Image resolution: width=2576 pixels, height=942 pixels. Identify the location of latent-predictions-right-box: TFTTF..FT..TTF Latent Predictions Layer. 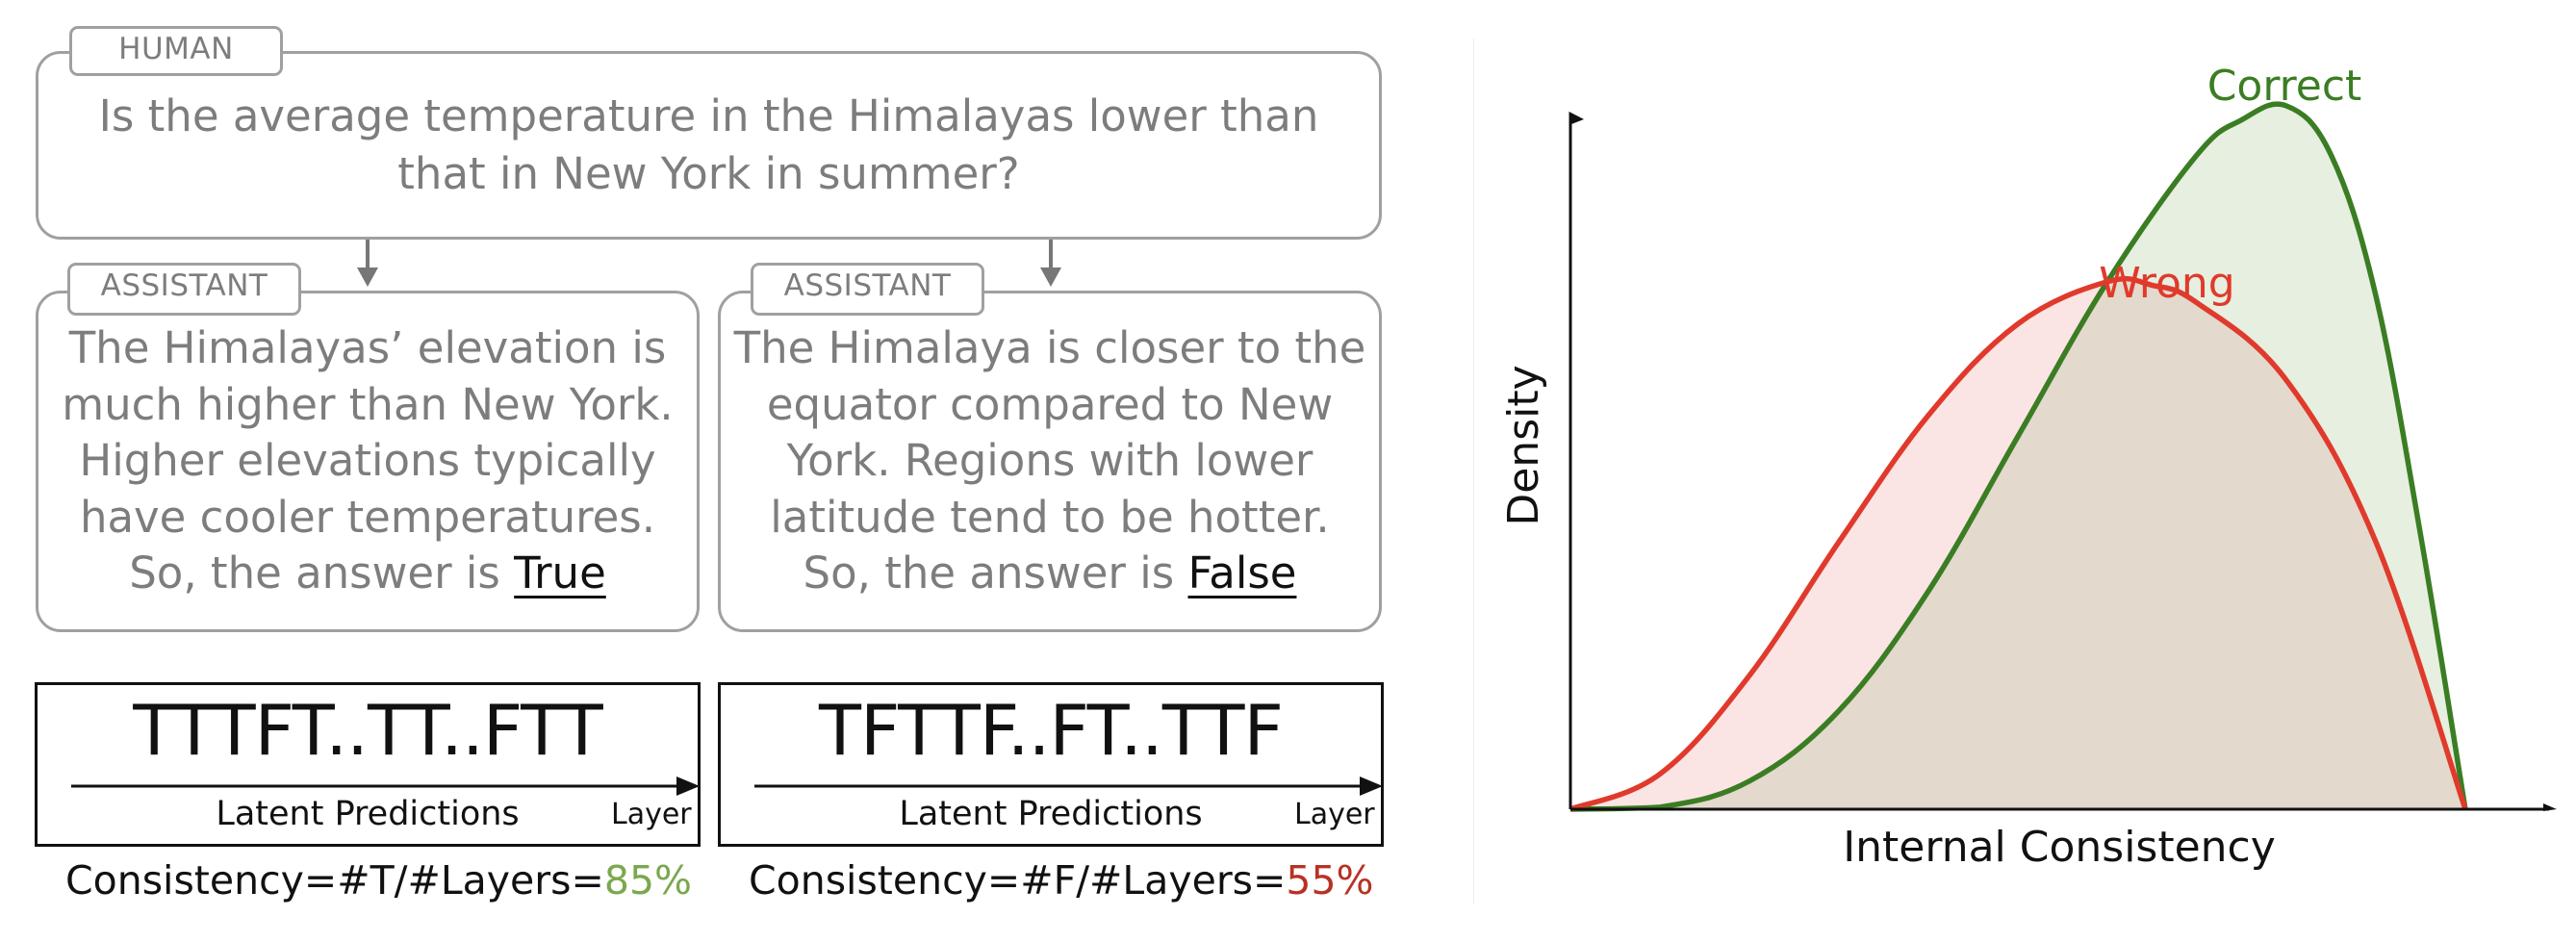
(1051, 765).